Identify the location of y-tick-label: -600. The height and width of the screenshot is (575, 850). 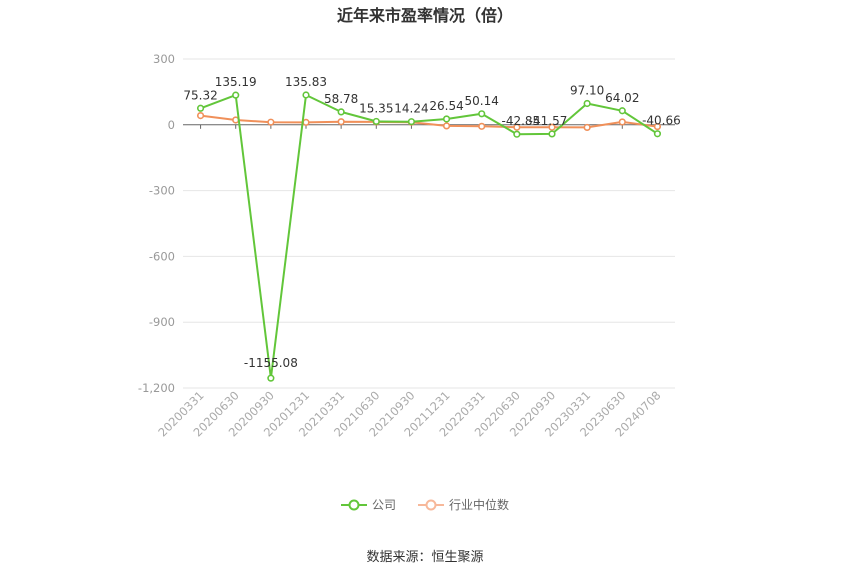
(162, 256).